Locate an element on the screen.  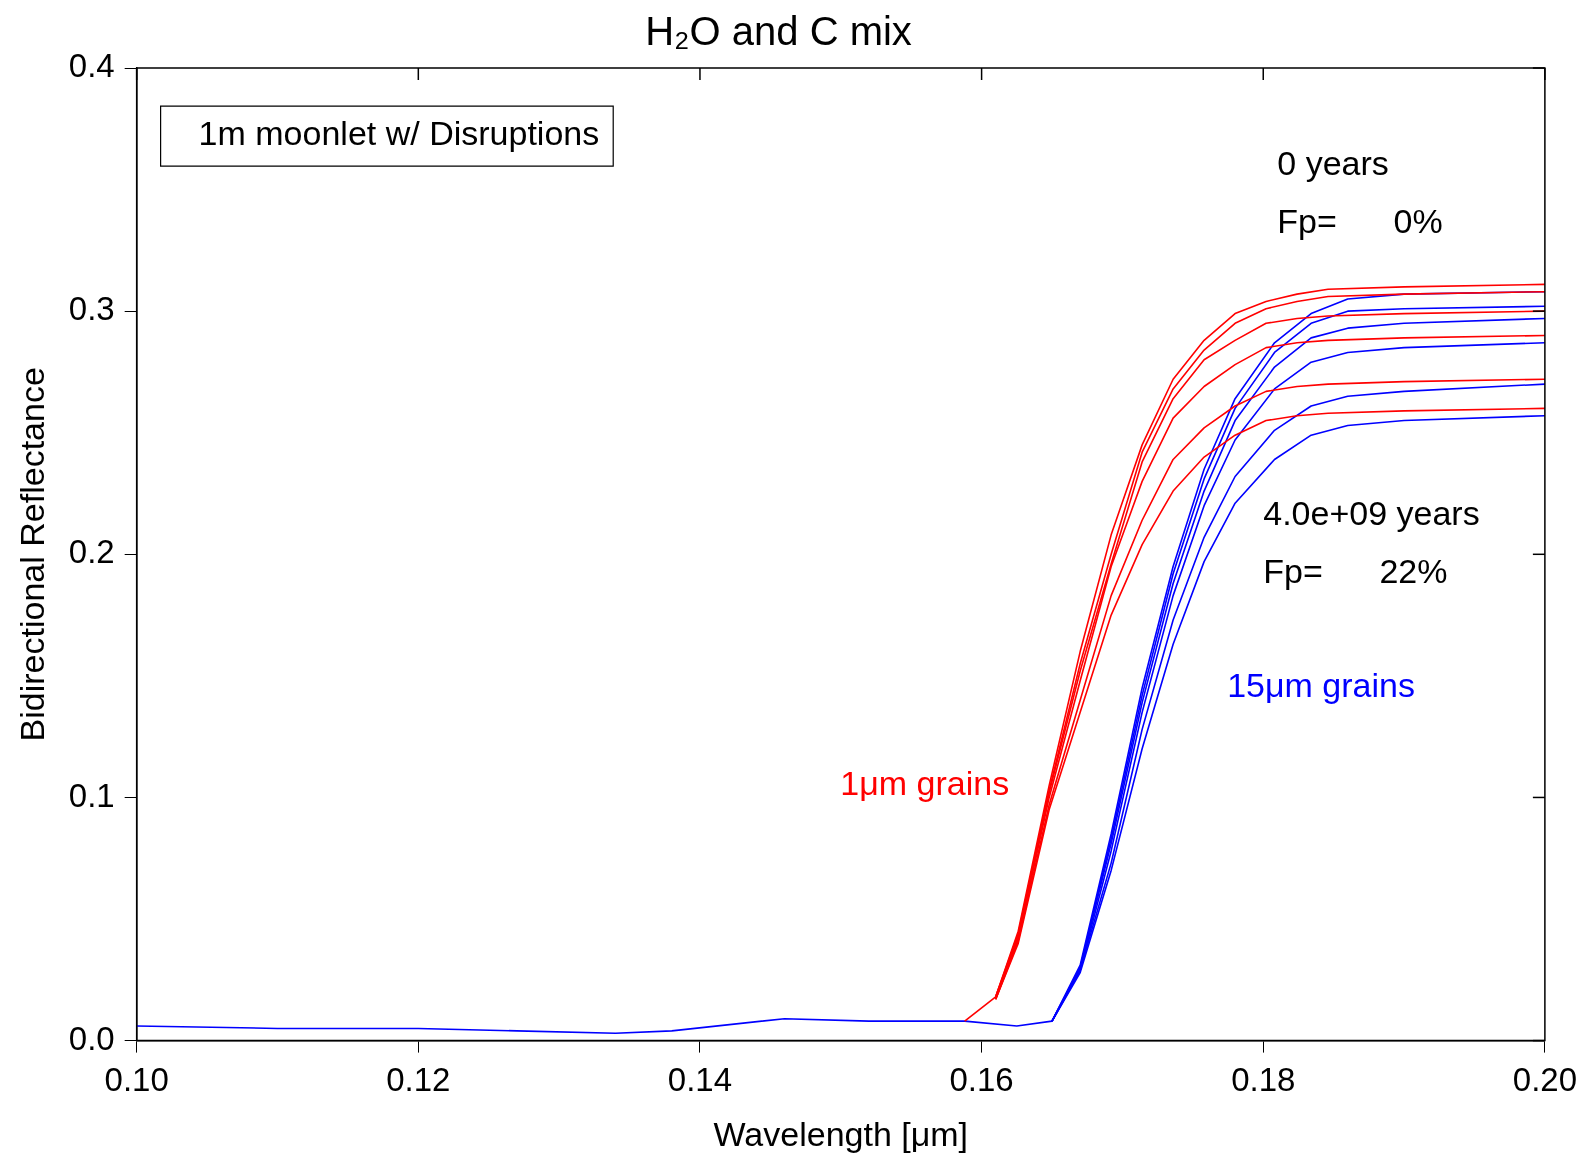
x-tick-label: 0.14 is located at coordinates (700, 1080).